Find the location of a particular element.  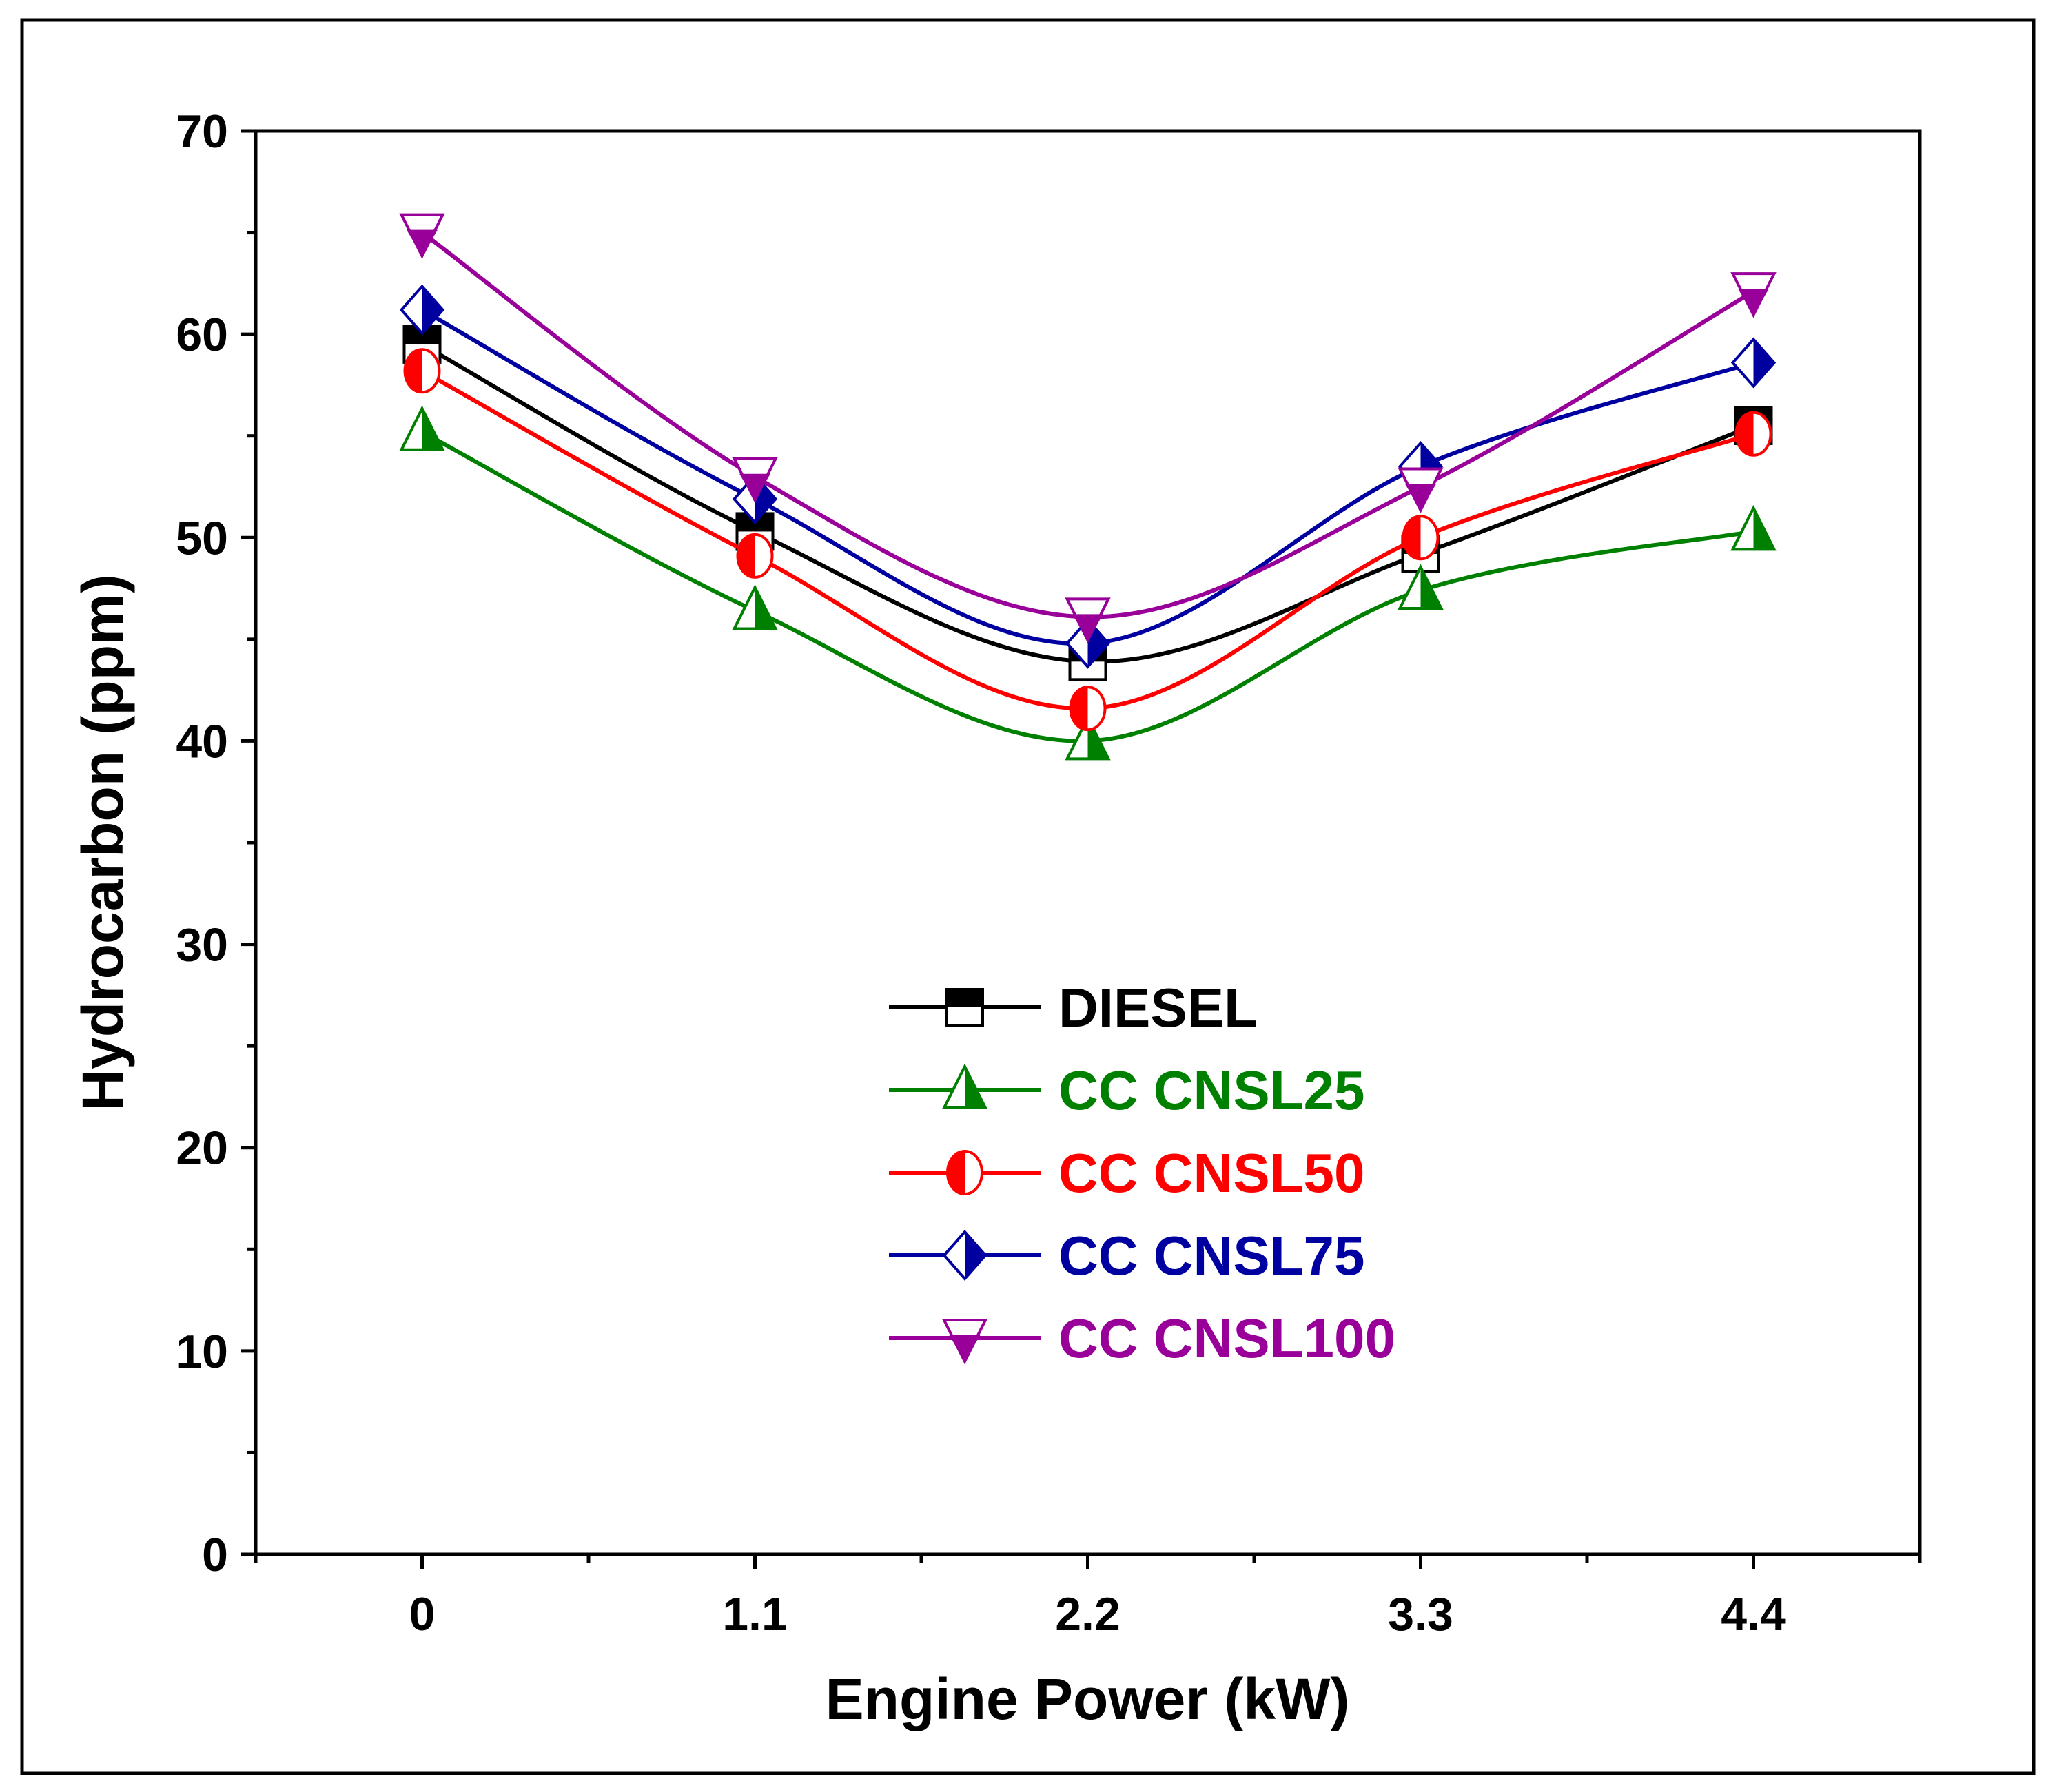

x-tick-label: 4.4 is located at coordinates (1753, 1614).